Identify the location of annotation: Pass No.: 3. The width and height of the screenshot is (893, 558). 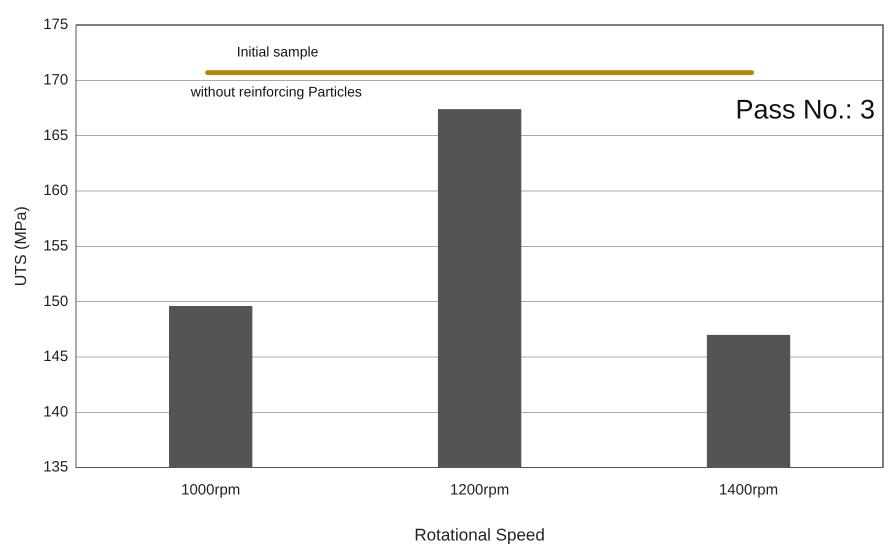
(805, 109).